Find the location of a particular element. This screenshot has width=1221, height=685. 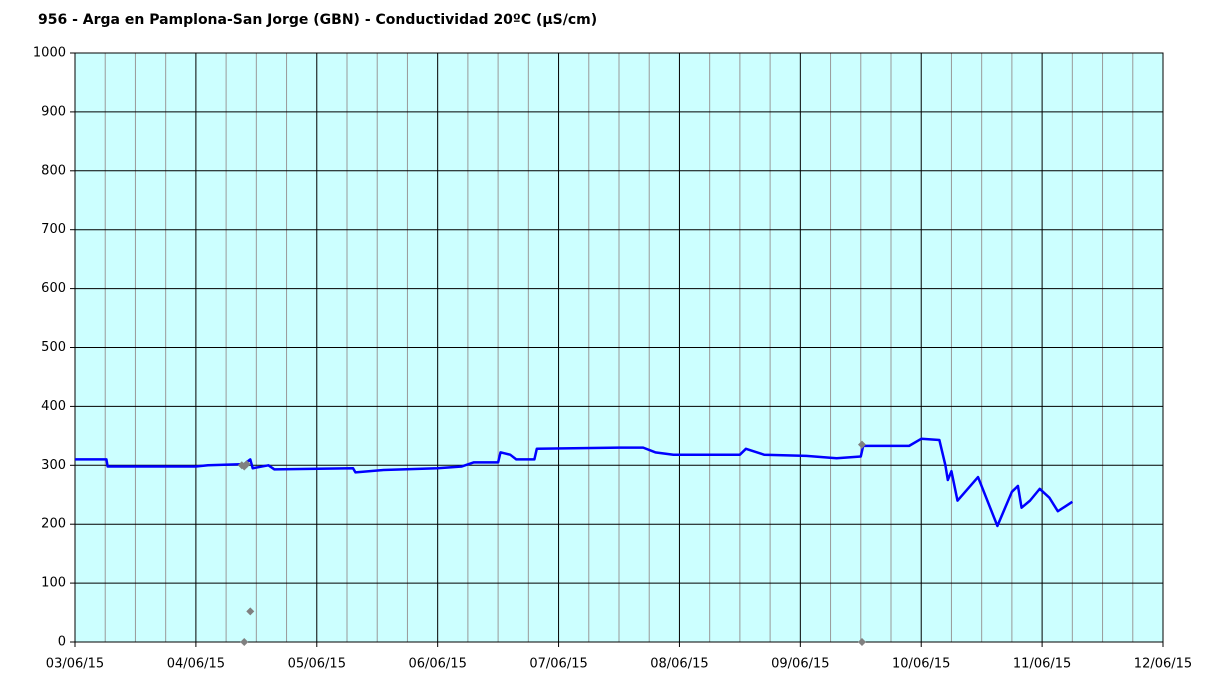

x-tick-label: 06/06/15 is located at coordinates (437, 664).